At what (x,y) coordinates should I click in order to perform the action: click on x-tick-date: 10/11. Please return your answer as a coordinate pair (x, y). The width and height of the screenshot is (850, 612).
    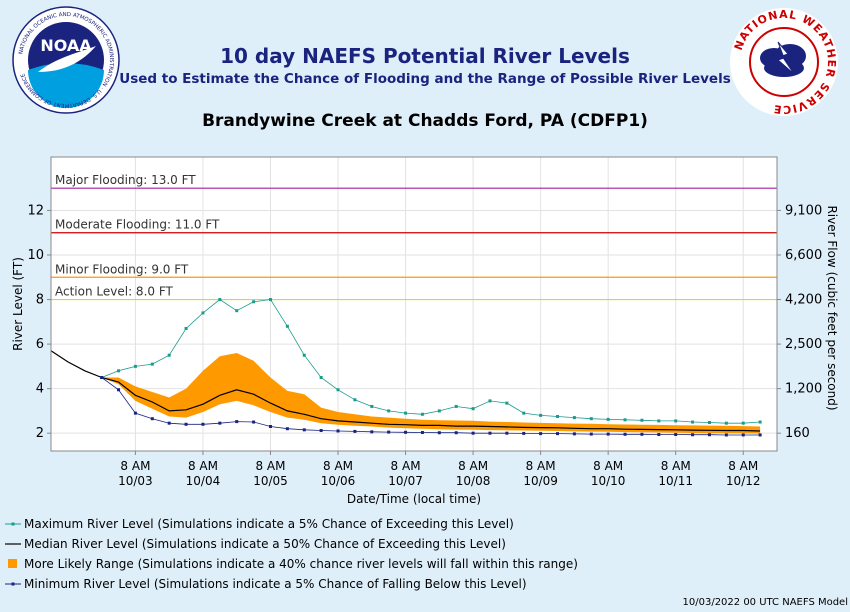
    Looking at the image, I should click on (675, 481).